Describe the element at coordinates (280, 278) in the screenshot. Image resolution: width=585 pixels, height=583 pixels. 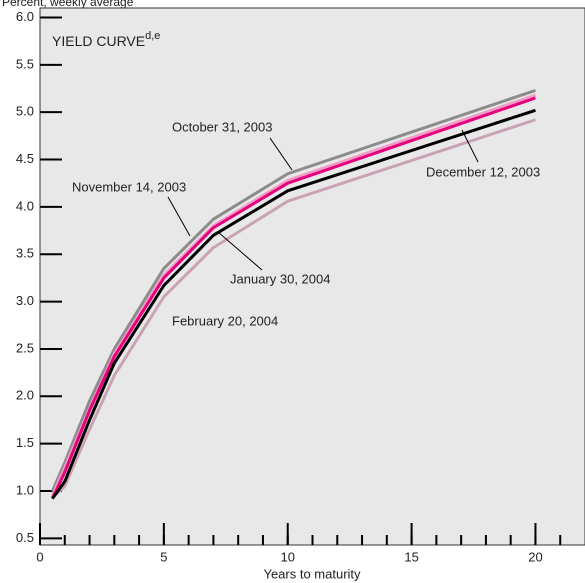
I see `series-label: January 30, 2004` at that location.